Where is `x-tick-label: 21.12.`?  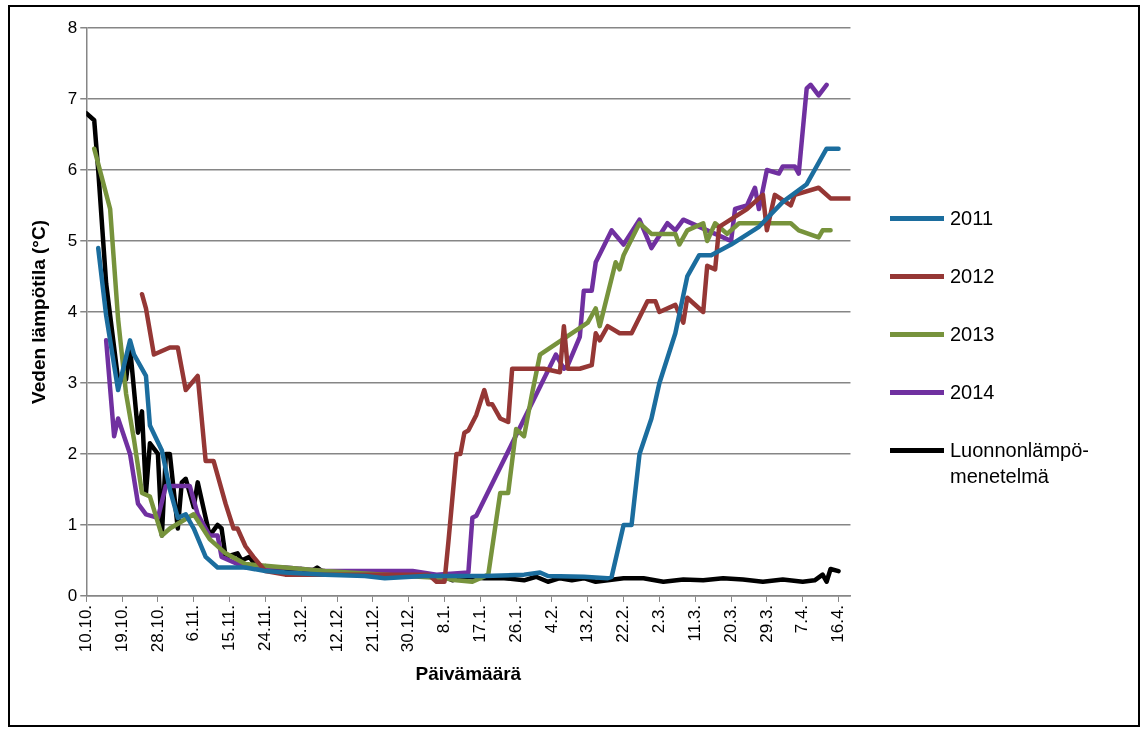
x-tick-label: 21.12. is located at coordinates (372, 628).